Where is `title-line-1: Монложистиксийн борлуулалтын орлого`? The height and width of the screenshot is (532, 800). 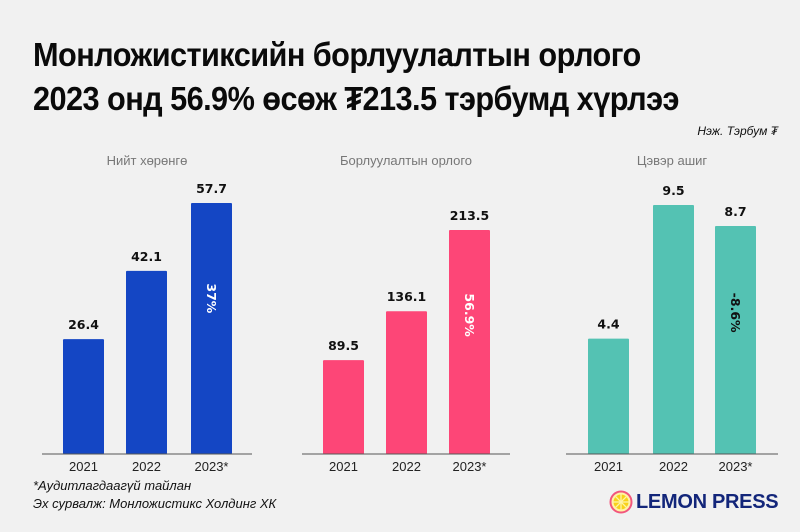 title-line-1: Монложистиксийн борлуулалтын орлого is located at coordinates (337, 54).